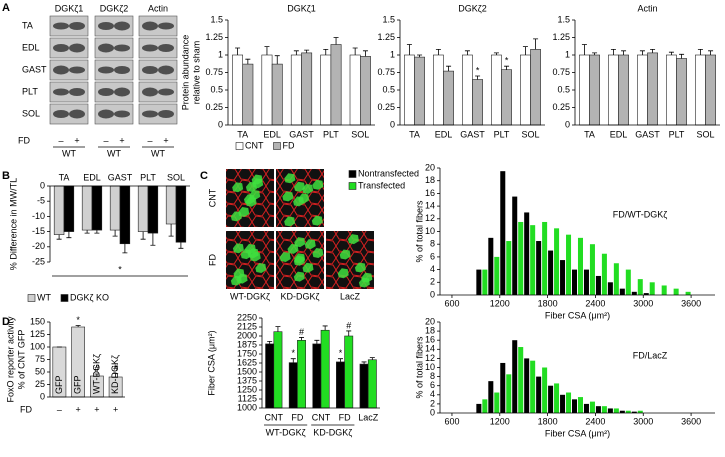  I want to click on y-tick-label: 2250, so click(247, 317).